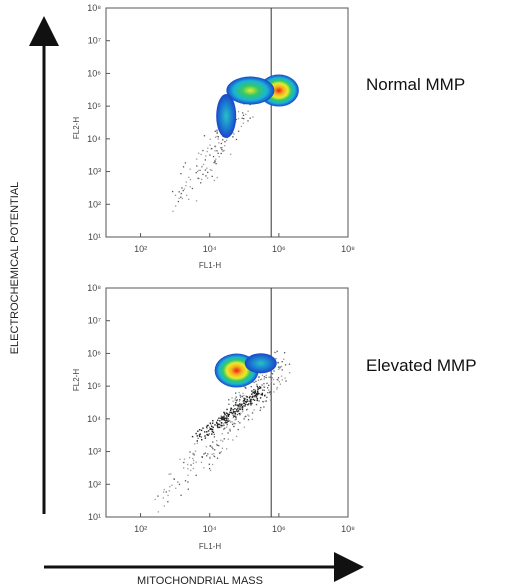  Describe the element at coordinates (94, 452) in the screenshot. I see `y-tick-label: 10³` at that location.